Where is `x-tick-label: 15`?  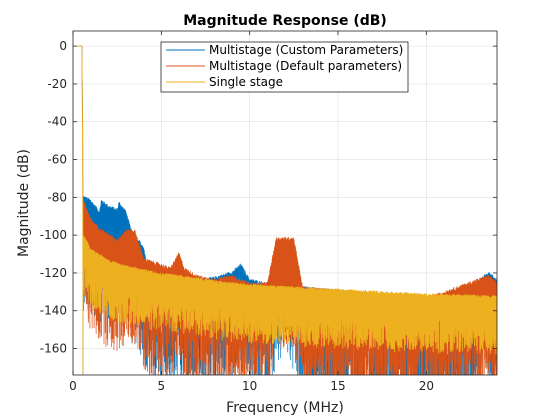
x-tick-label: 15 is located at coordinates (337, 386).